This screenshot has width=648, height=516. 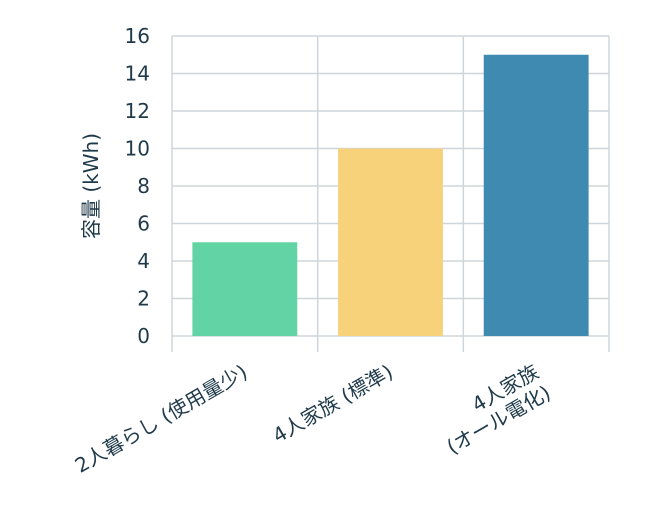 What do you see at coordinates (143, 186) in the screenshot?
I see `y-tick-label: 8` at bounding box center [143, 186].